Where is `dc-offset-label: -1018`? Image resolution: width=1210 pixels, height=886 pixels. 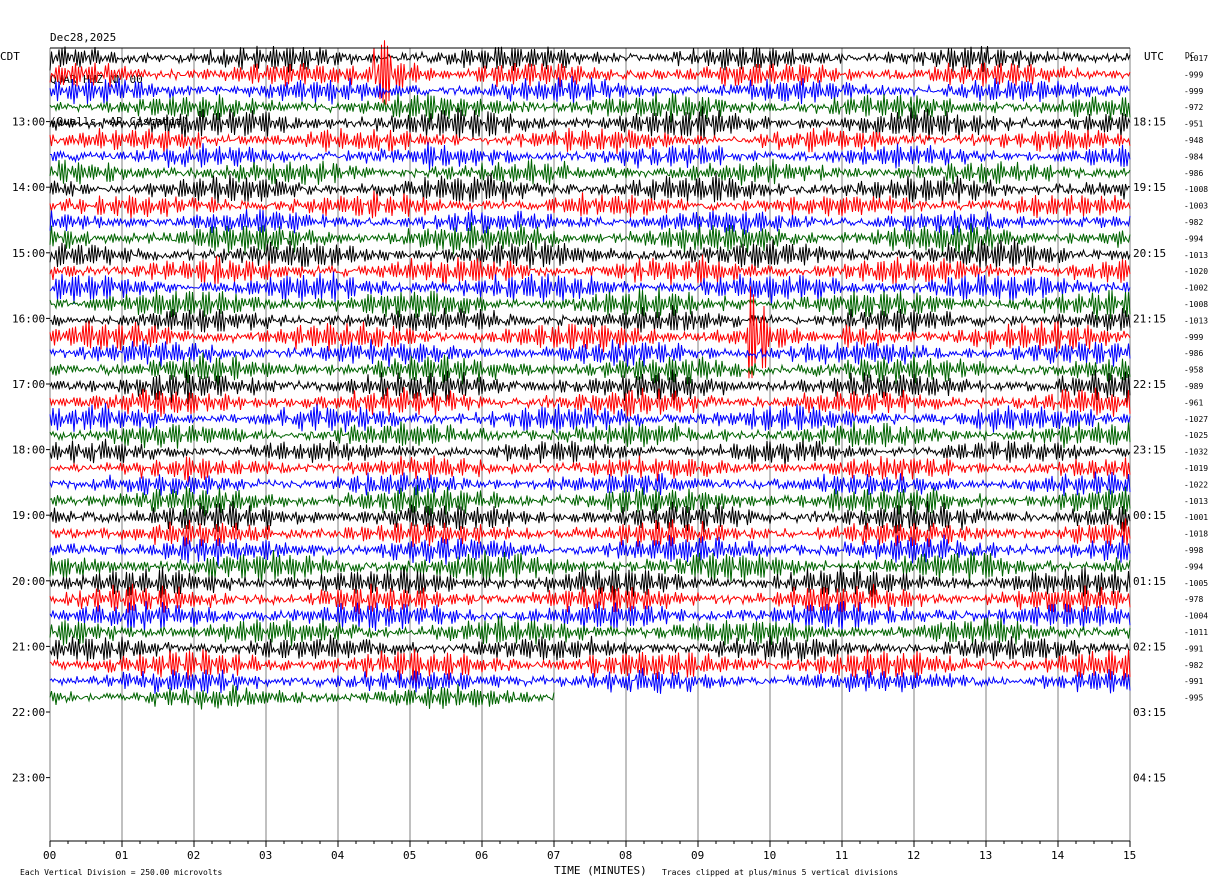 dc-offset-label: -1018 is located at coordinates (1196, 534).